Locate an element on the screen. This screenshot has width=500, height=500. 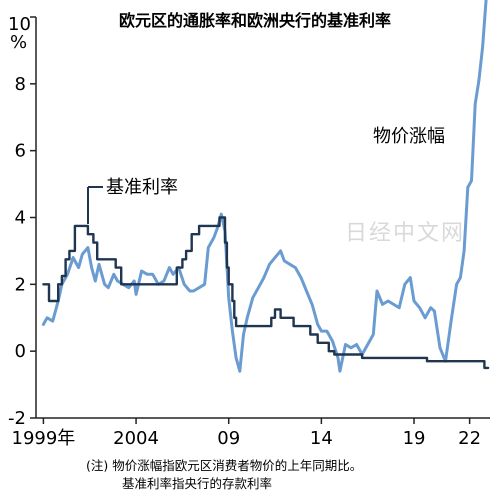
chart-title: 欧元区的通胀率和欧洲央行的基准利率 is located at coordinates (255, 20).